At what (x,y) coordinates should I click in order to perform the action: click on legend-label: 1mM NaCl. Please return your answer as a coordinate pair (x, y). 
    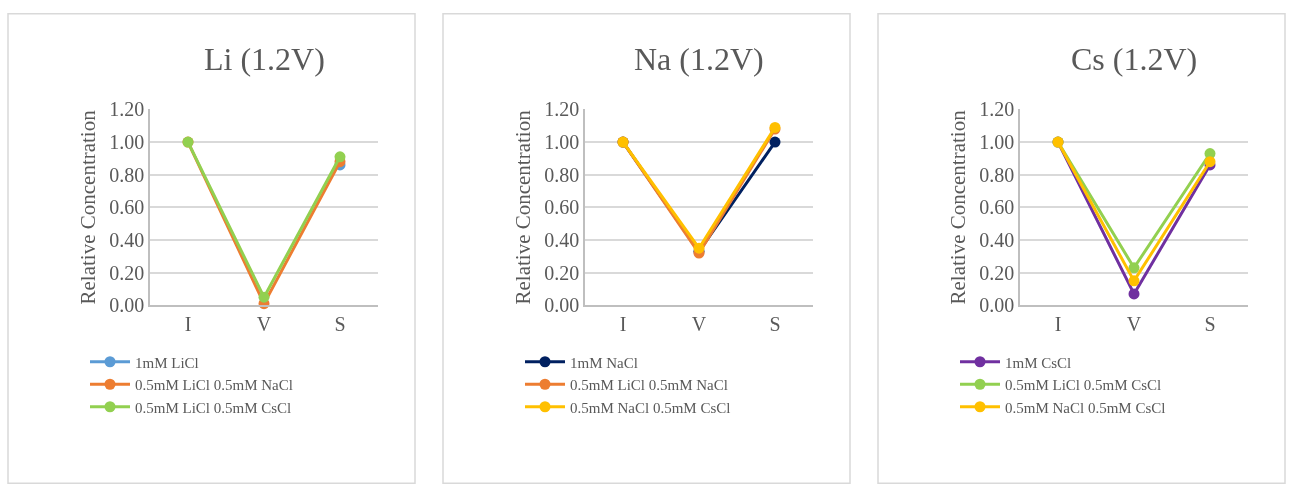
    Looking at the image, I should click on (604, 362).